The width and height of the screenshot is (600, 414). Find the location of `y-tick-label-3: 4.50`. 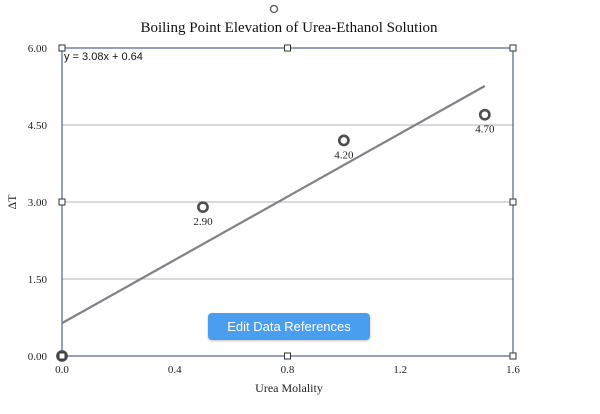

y-tick-label-3: 4.50 is located at coordinates (38, 126).